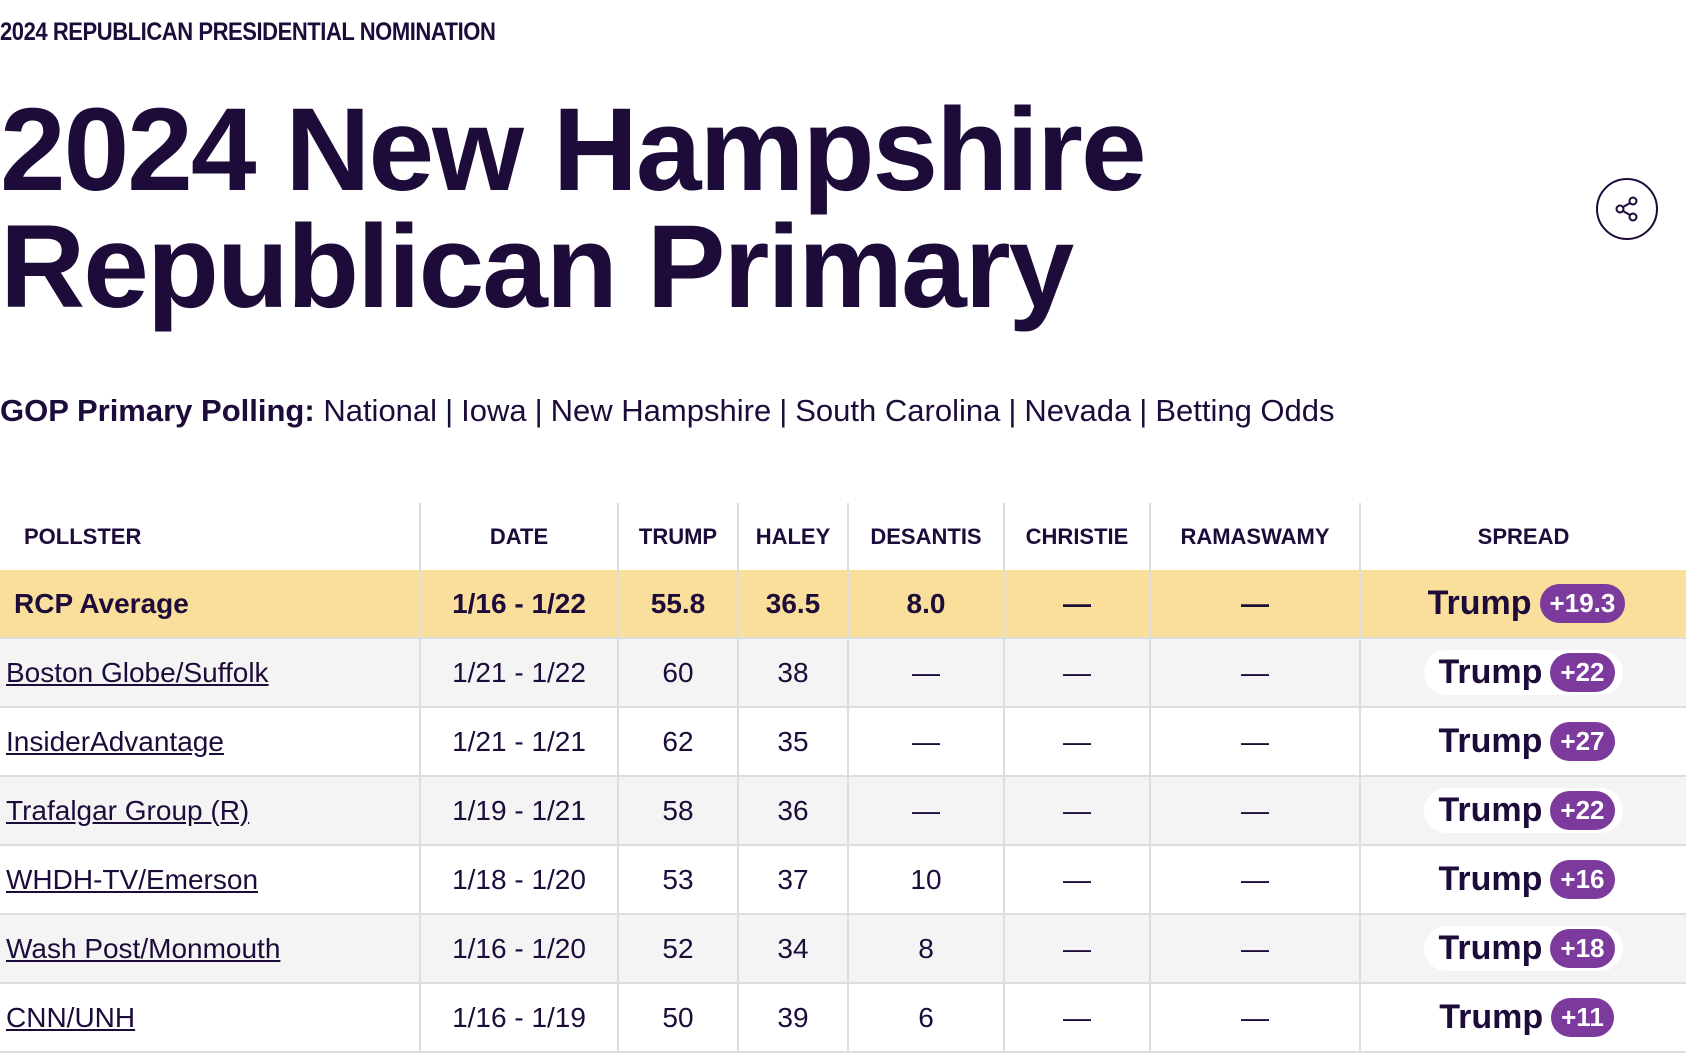 This screenshot has width=1686, height=1053. I want to click on kicker: 2024 REPUBLICAN PRESIDENTIAL NOMINATION, so click(248, 32).